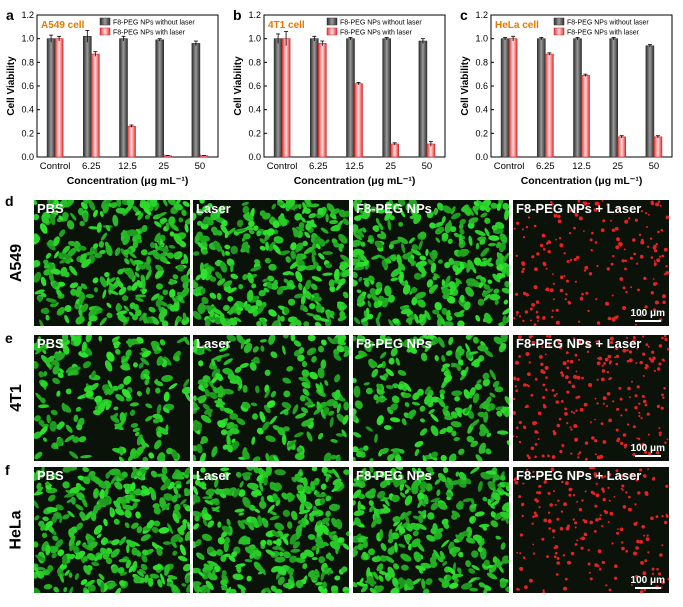 This screenshot has height=607, width=683. Describe the element at coordinates (271, 263) in the screenshot. I see `micrograph-a549-1: Laser` at that location.